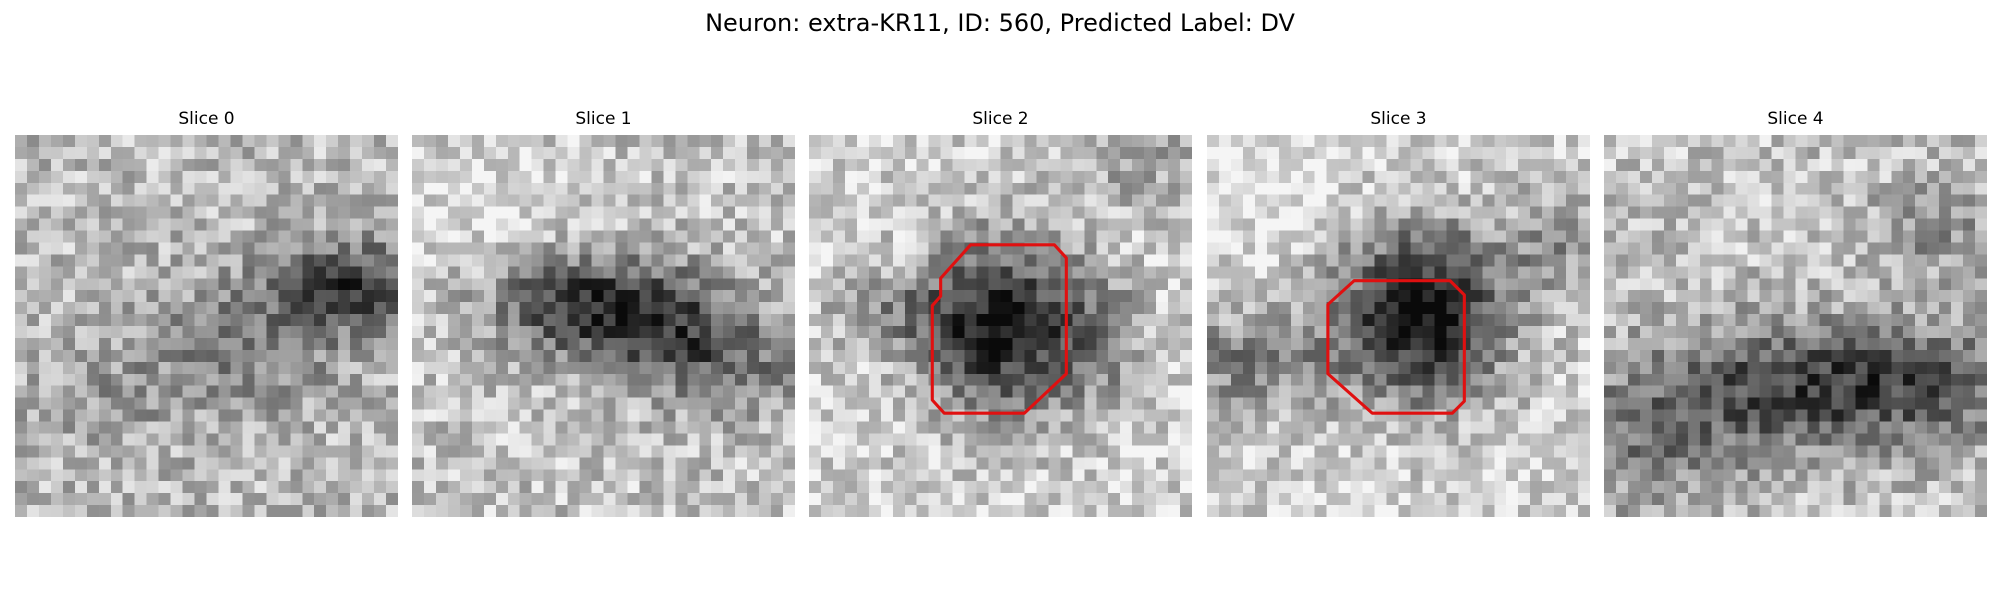 This screenshot has height=600, width=2000. I want to click on slice-title-1: Slice 1, so click(603, 119).